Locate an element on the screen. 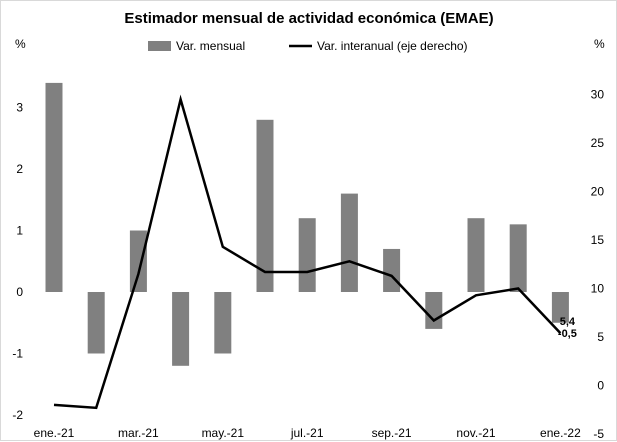 The height and width of the screenshot is (442, 617). right-axis-unit-label: % is located at coordinates (599, 44).